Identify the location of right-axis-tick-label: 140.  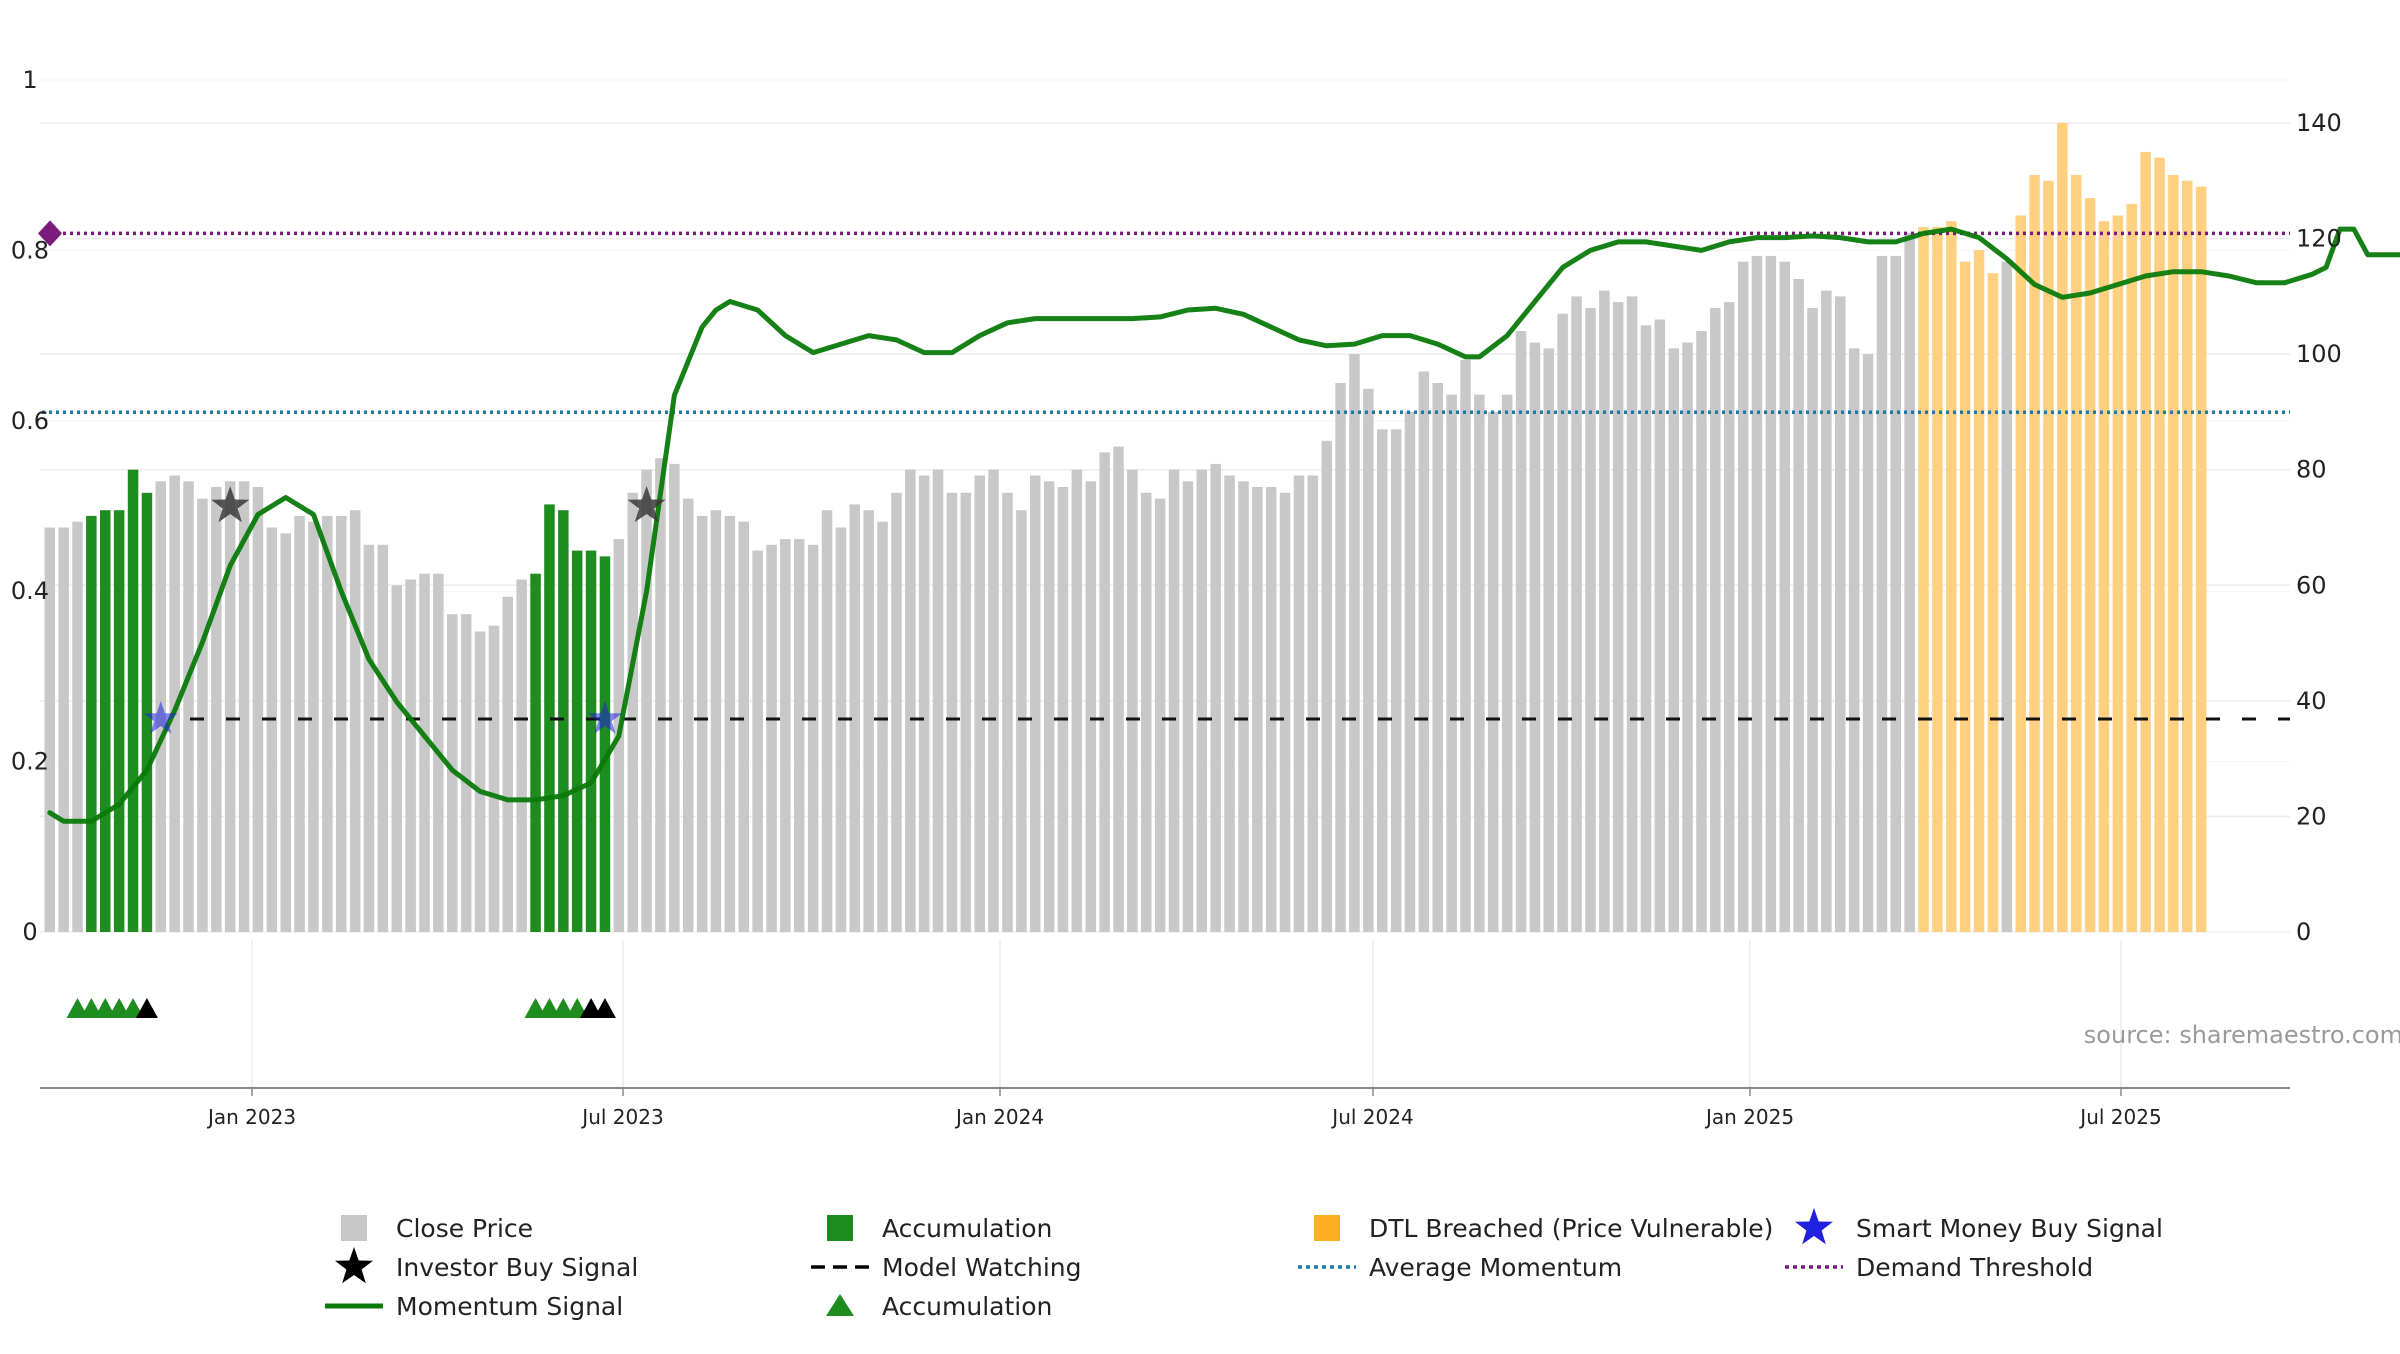
(2319, 123).